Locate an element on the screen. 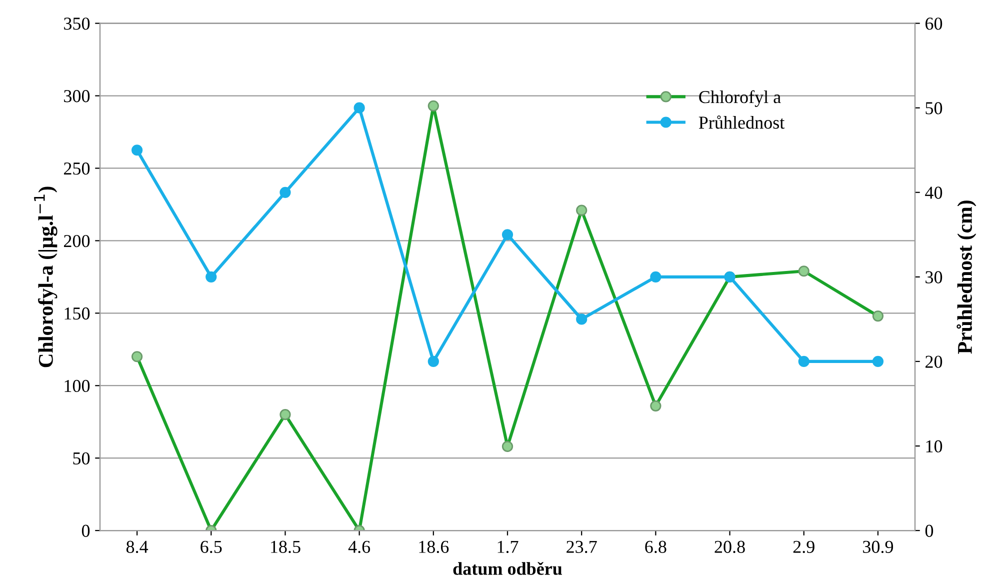 The width and height of the screenshot is (1000, 583). x-tick-label: 4.6 is located at coordinates (359, 547).